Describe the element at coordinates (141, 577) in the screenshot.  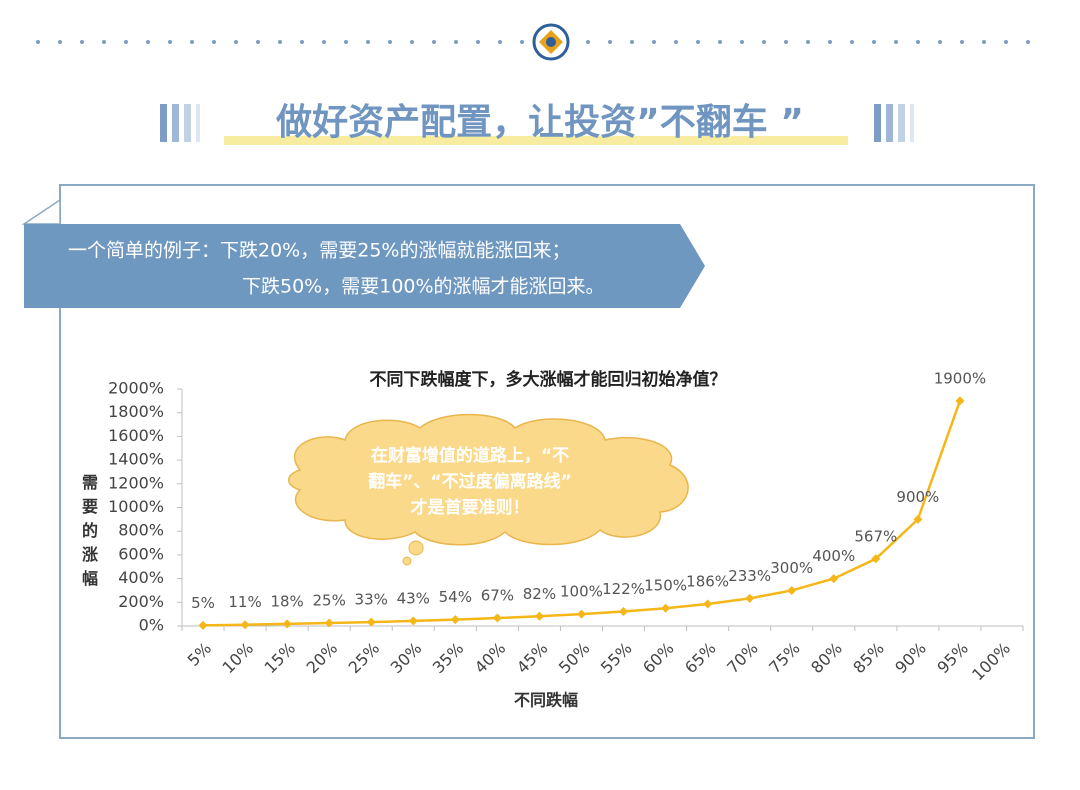
I see `y-tick-label: 400%` at that location.